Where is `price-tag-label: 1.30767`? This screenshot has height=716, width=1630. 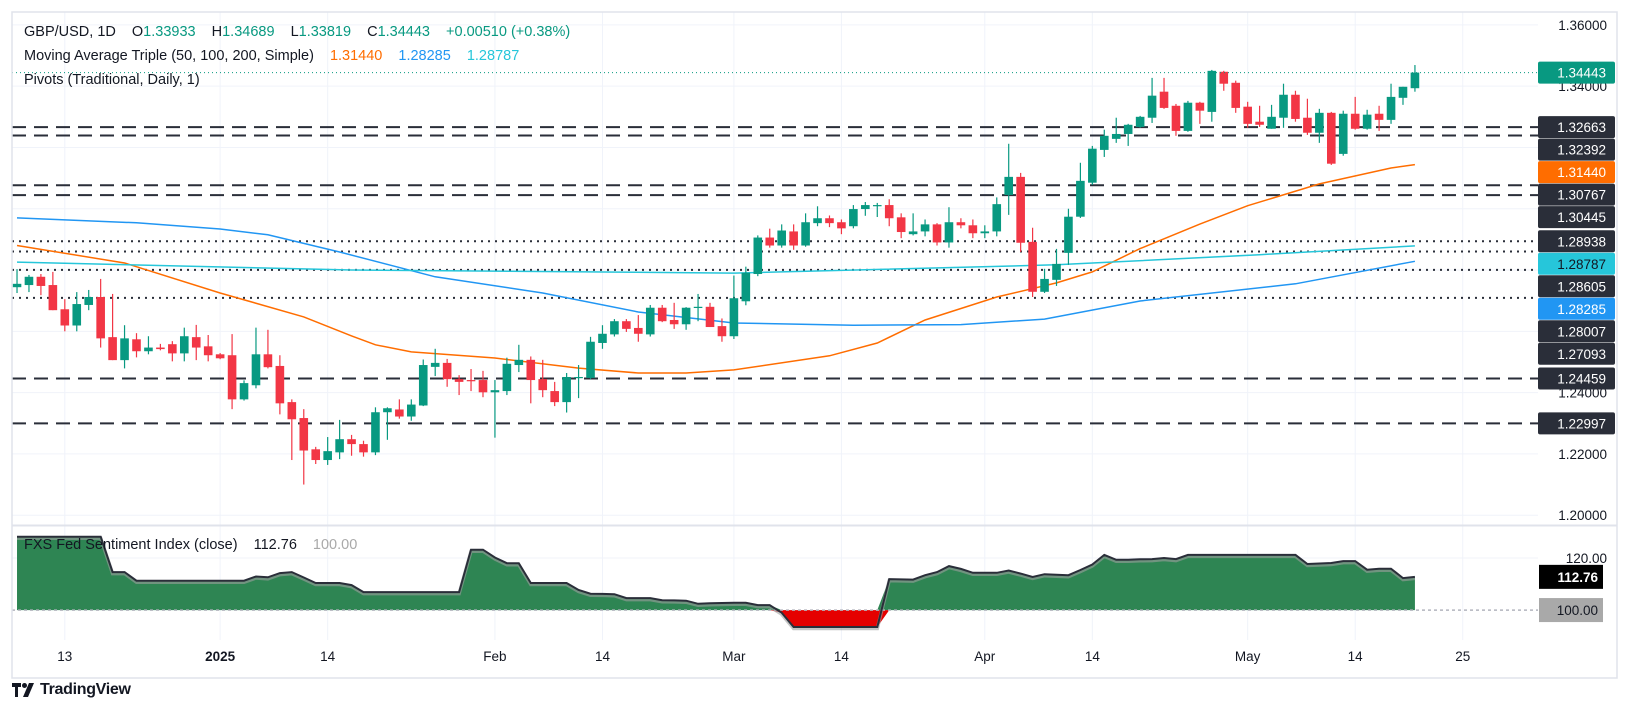
price-tag-label: 1.30767 is located at coordinates (1581, 195).